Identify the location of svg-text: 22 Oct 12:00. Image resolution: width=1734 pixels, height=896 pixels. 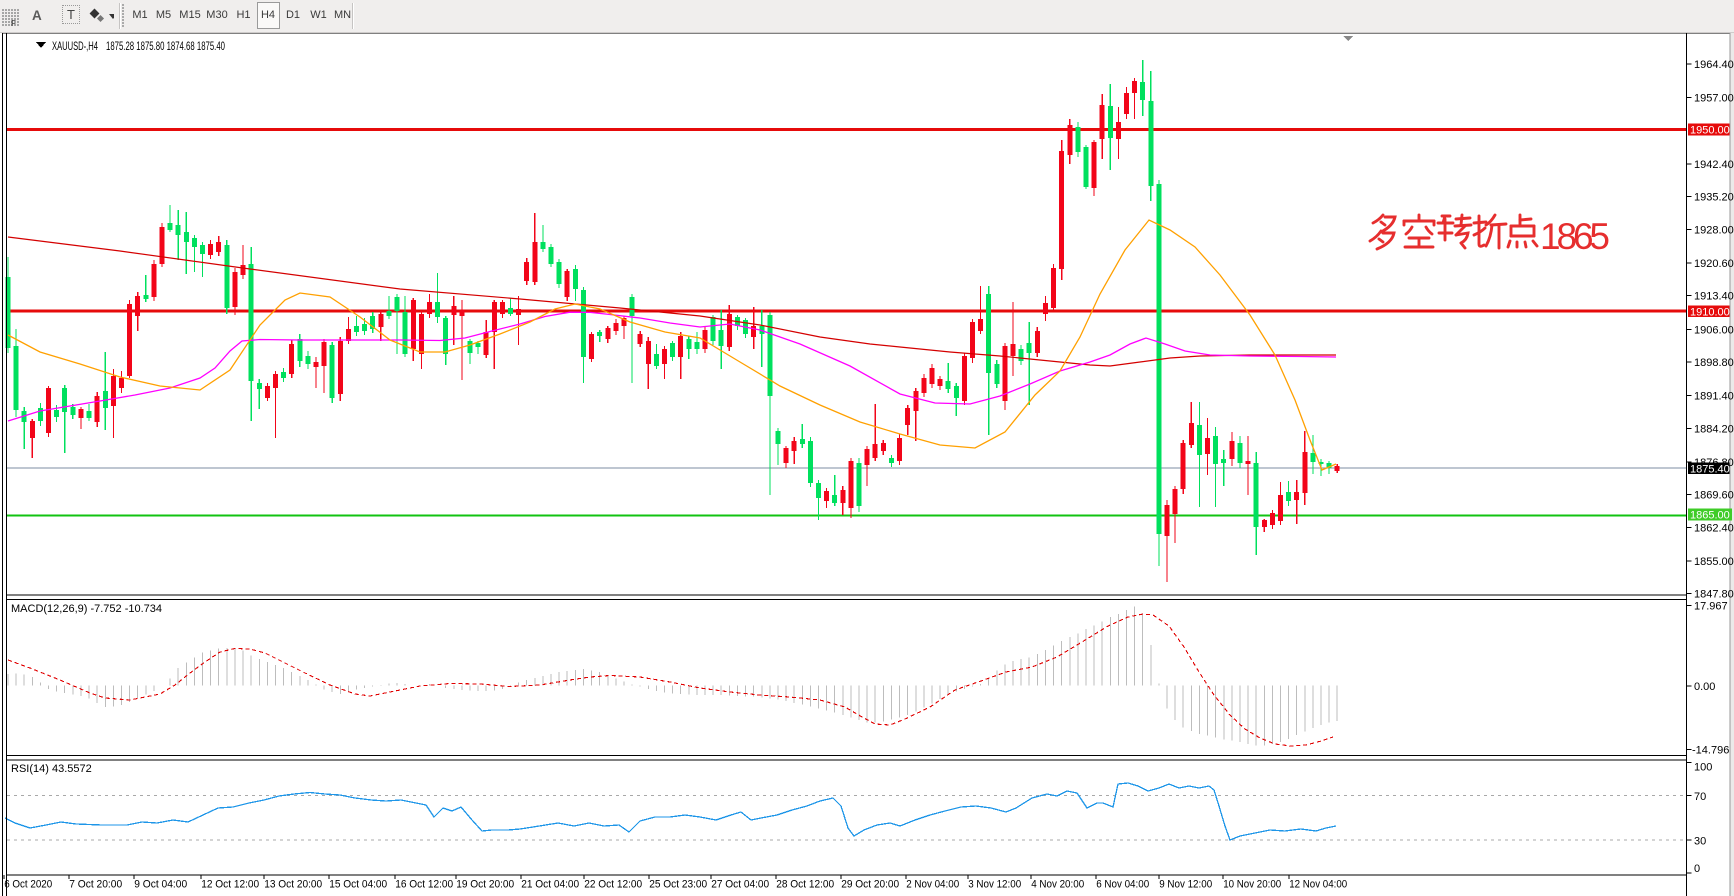
(613, 885).